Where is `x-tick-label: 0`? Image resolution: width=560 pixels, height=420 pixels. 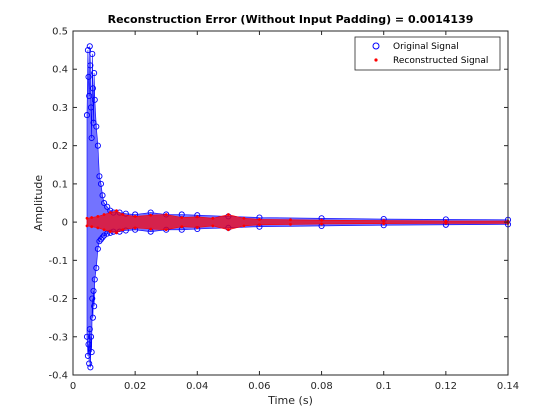 x-tick-label: 0 is located at coordinates (73, 386).